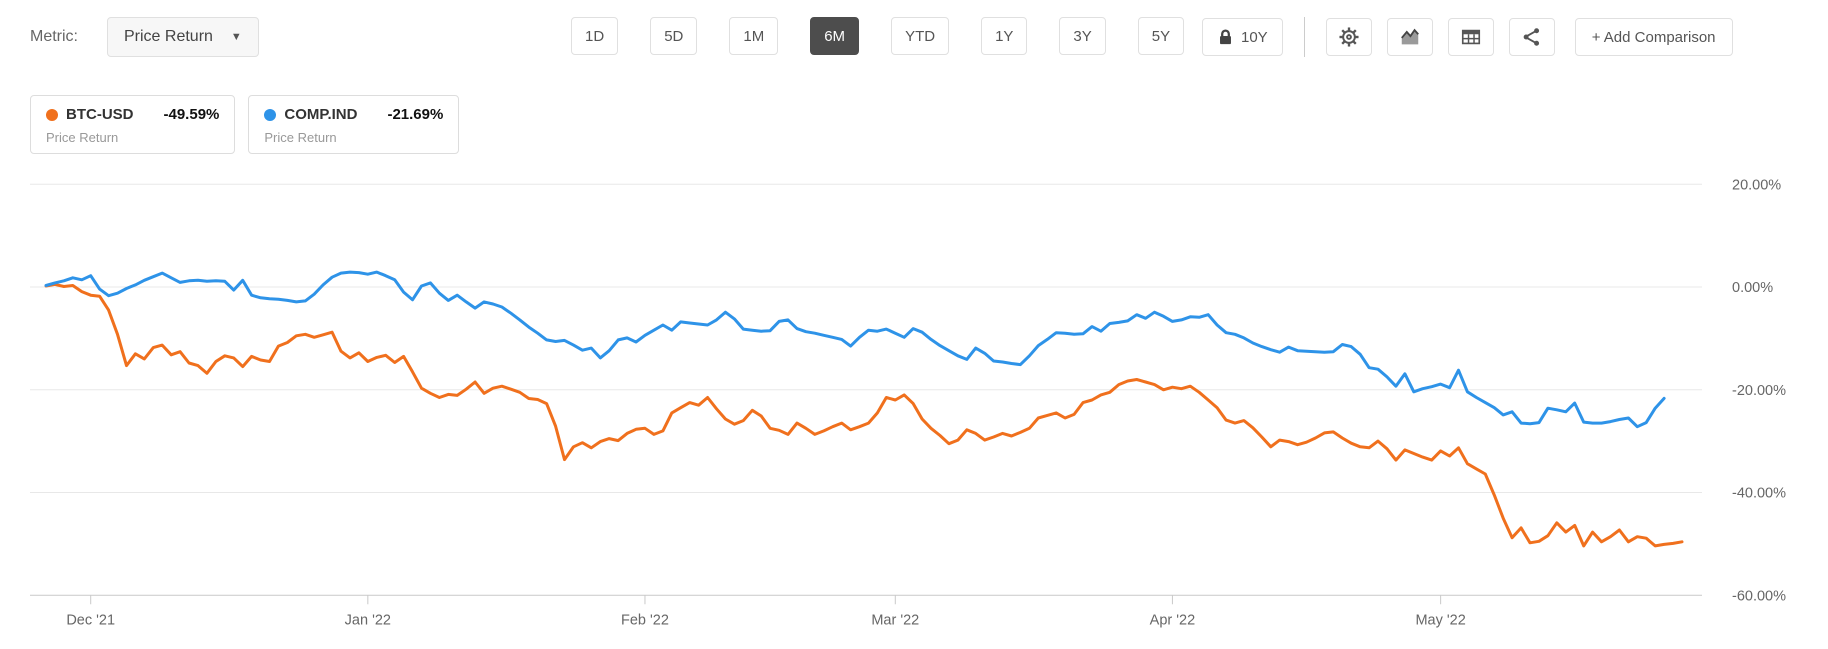  Describe the element at coordinates (100, 114) in the screenshot. I see `legend-ticker: BTC-USD` at that location.